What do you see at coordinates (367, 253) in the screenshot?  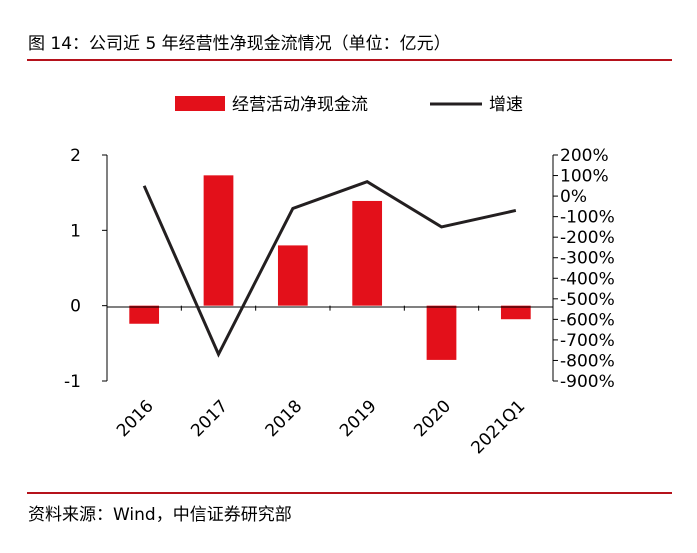 I see `bar-2019` at bounding box center [367, 253].